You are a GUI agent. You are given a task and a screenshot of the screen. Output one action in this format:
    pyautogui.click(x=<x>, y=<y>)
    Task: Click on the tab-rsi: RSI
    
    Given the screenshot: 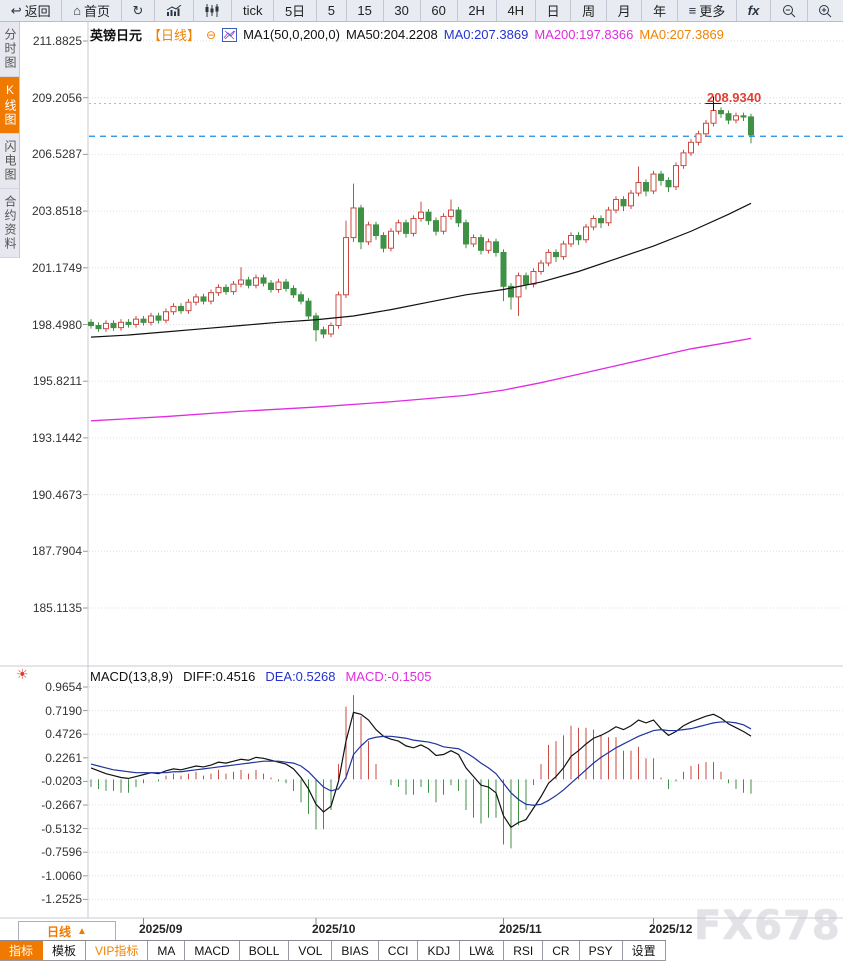 What is the action you would take?
    pyautogui.click(x=524, y=951)
    